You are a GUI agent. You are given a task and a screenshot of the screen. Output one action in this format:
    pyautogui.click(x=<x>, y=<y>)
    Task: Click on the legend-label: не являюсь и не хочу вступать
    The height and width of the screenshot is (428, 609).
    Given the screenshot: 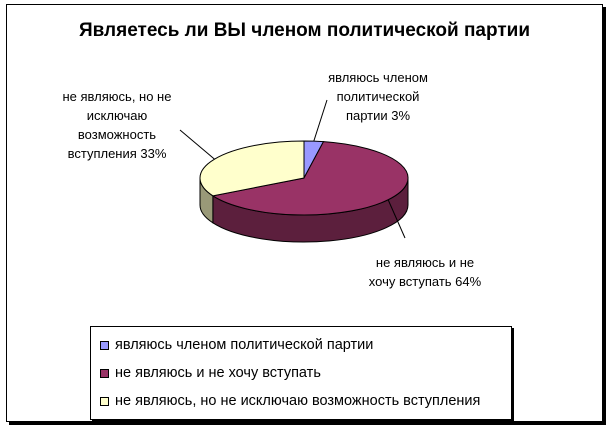 What is the action you would take?
    pyautogui.click(x=218, y=373)
    